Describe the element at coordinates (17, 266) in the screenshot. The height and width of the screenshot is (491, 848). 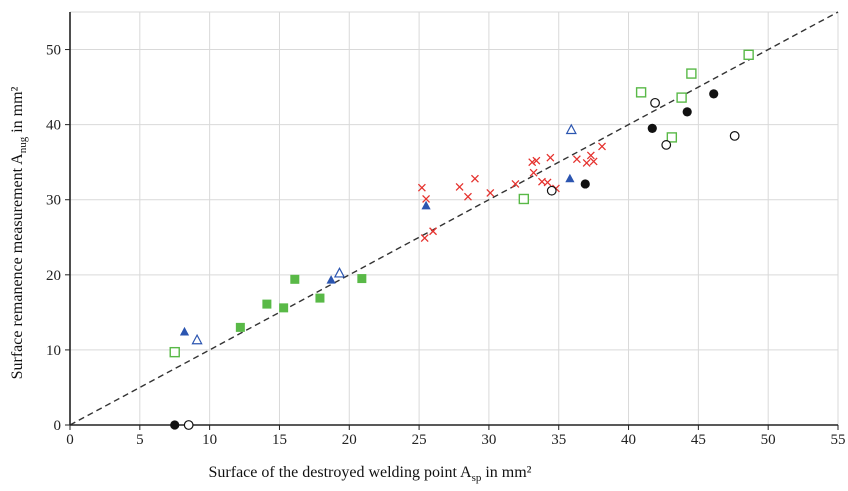
I see `y-axis-title-main: Surface remanence measurement A` at that location.